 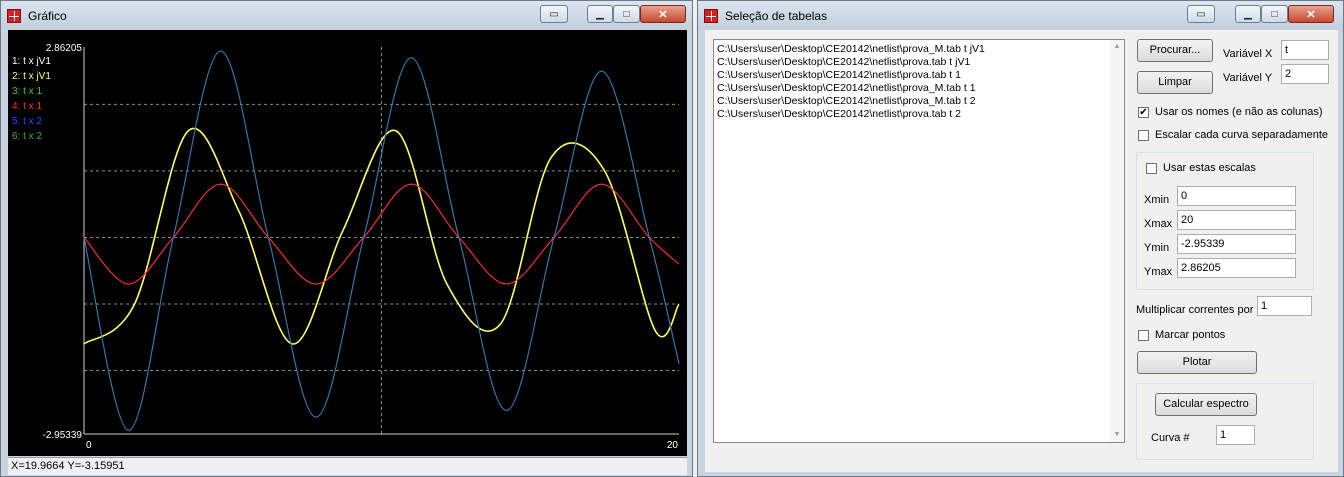 I want to click on variavel-x-input: t, so click(x=1305, y=50).